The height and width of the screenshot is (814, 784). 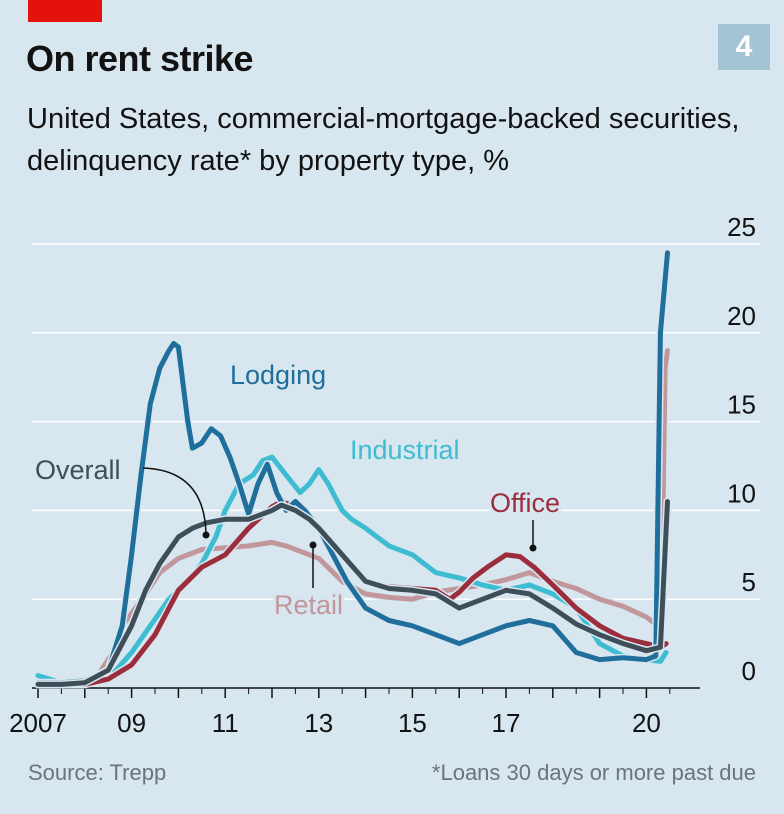 What do you see at coordinates (741, 449) in the screenshot?
I see `y-tick-labels: 0 5 10 15 20 25` at bounding box center [741, 449].